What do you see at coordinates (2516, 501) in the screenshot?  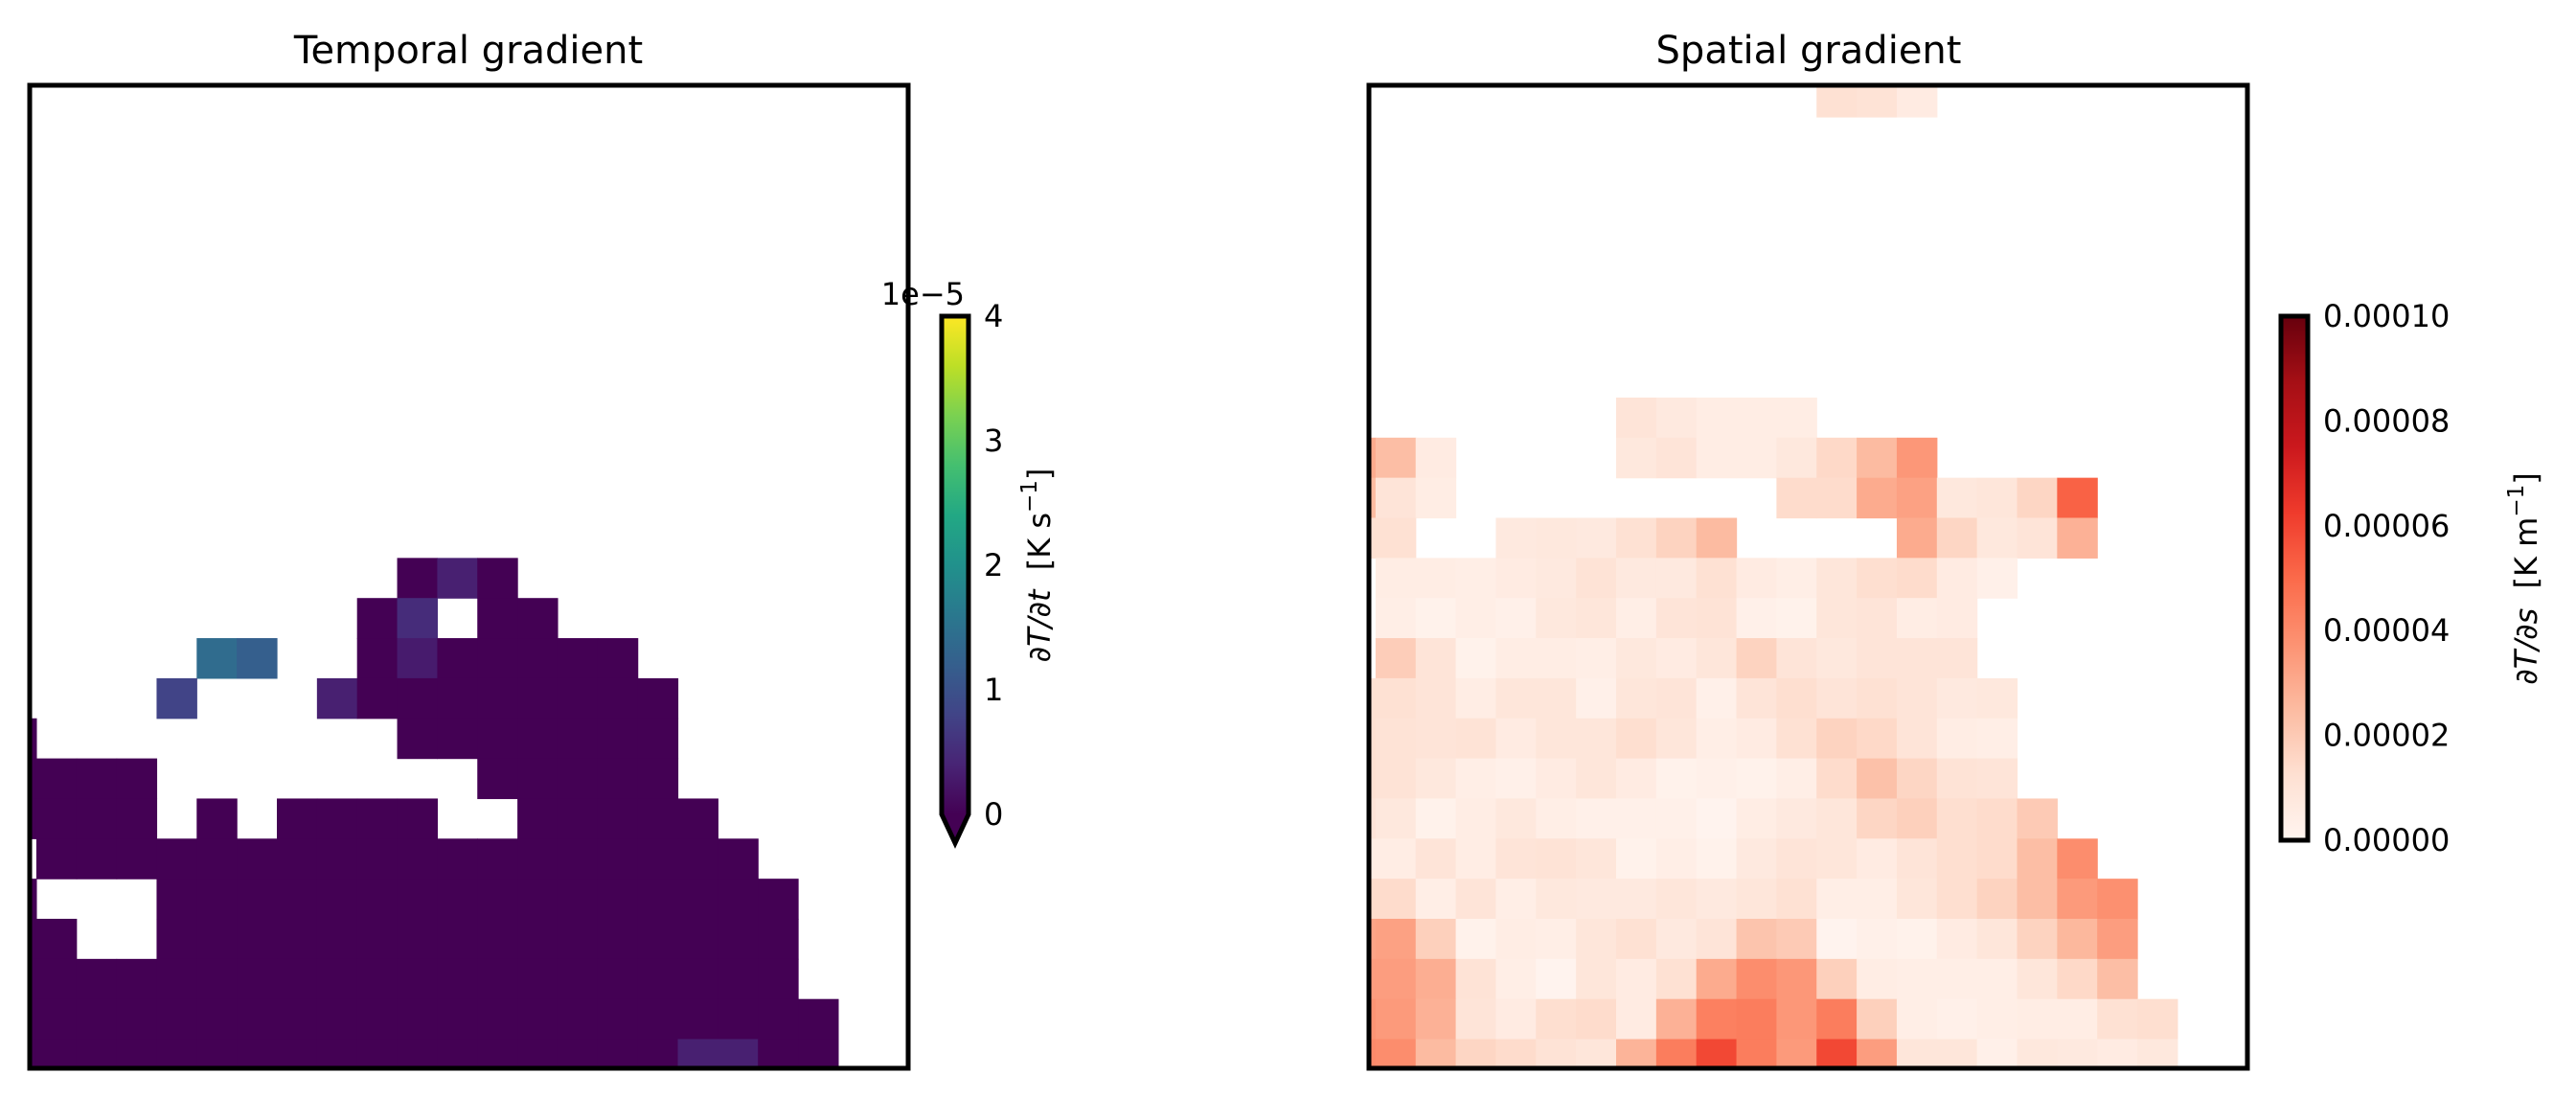 I see `colorbar-label-label-exp: −1` at bounding box center [2516, 501].